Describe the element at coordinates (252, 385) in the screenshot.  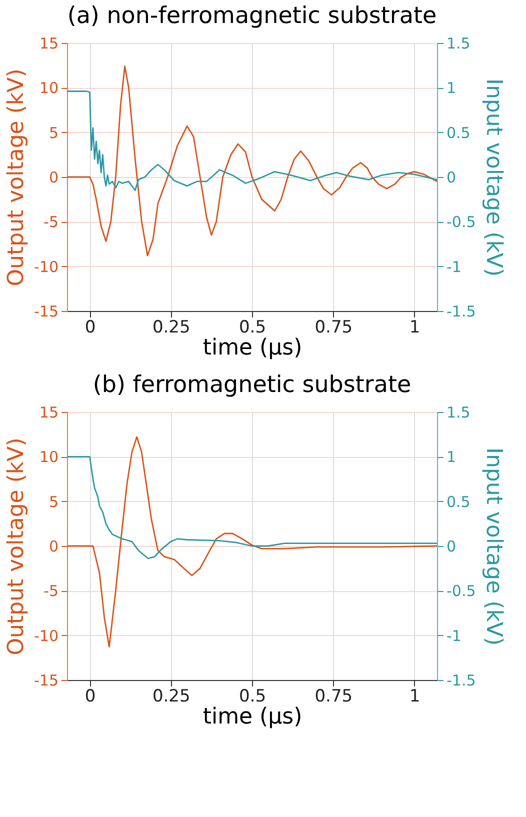
I see `chart-title: (b) ferromagnetic substrate` at that location.